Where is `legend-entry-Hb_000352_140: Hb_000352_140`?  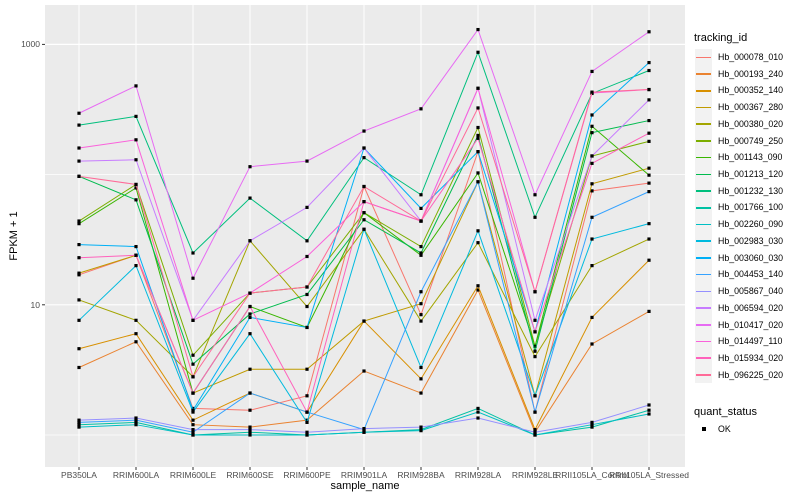
legend-entry-Hb_000352_140: Hb_000352_140 is located at coordinates (739, 90).